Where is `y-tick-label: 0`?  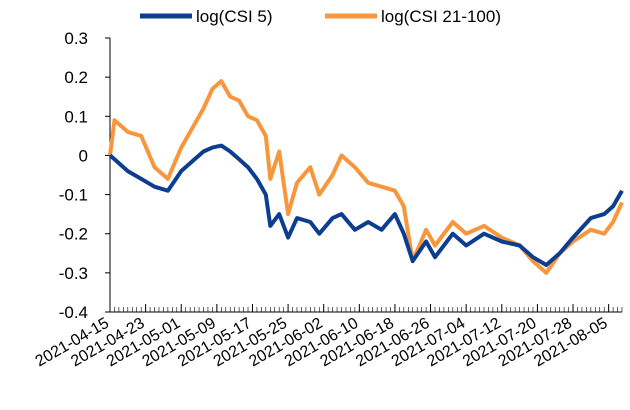
y-tick-label: 0 is located at coordinates (83, 155).